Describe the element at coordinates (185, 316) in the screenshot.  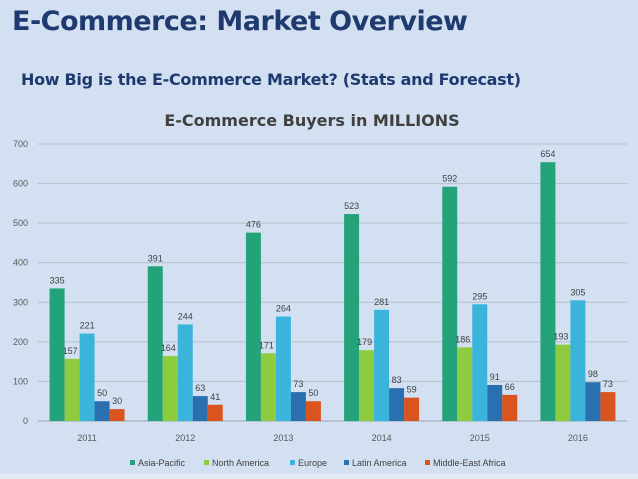
I see `data-label: 244` at that location.